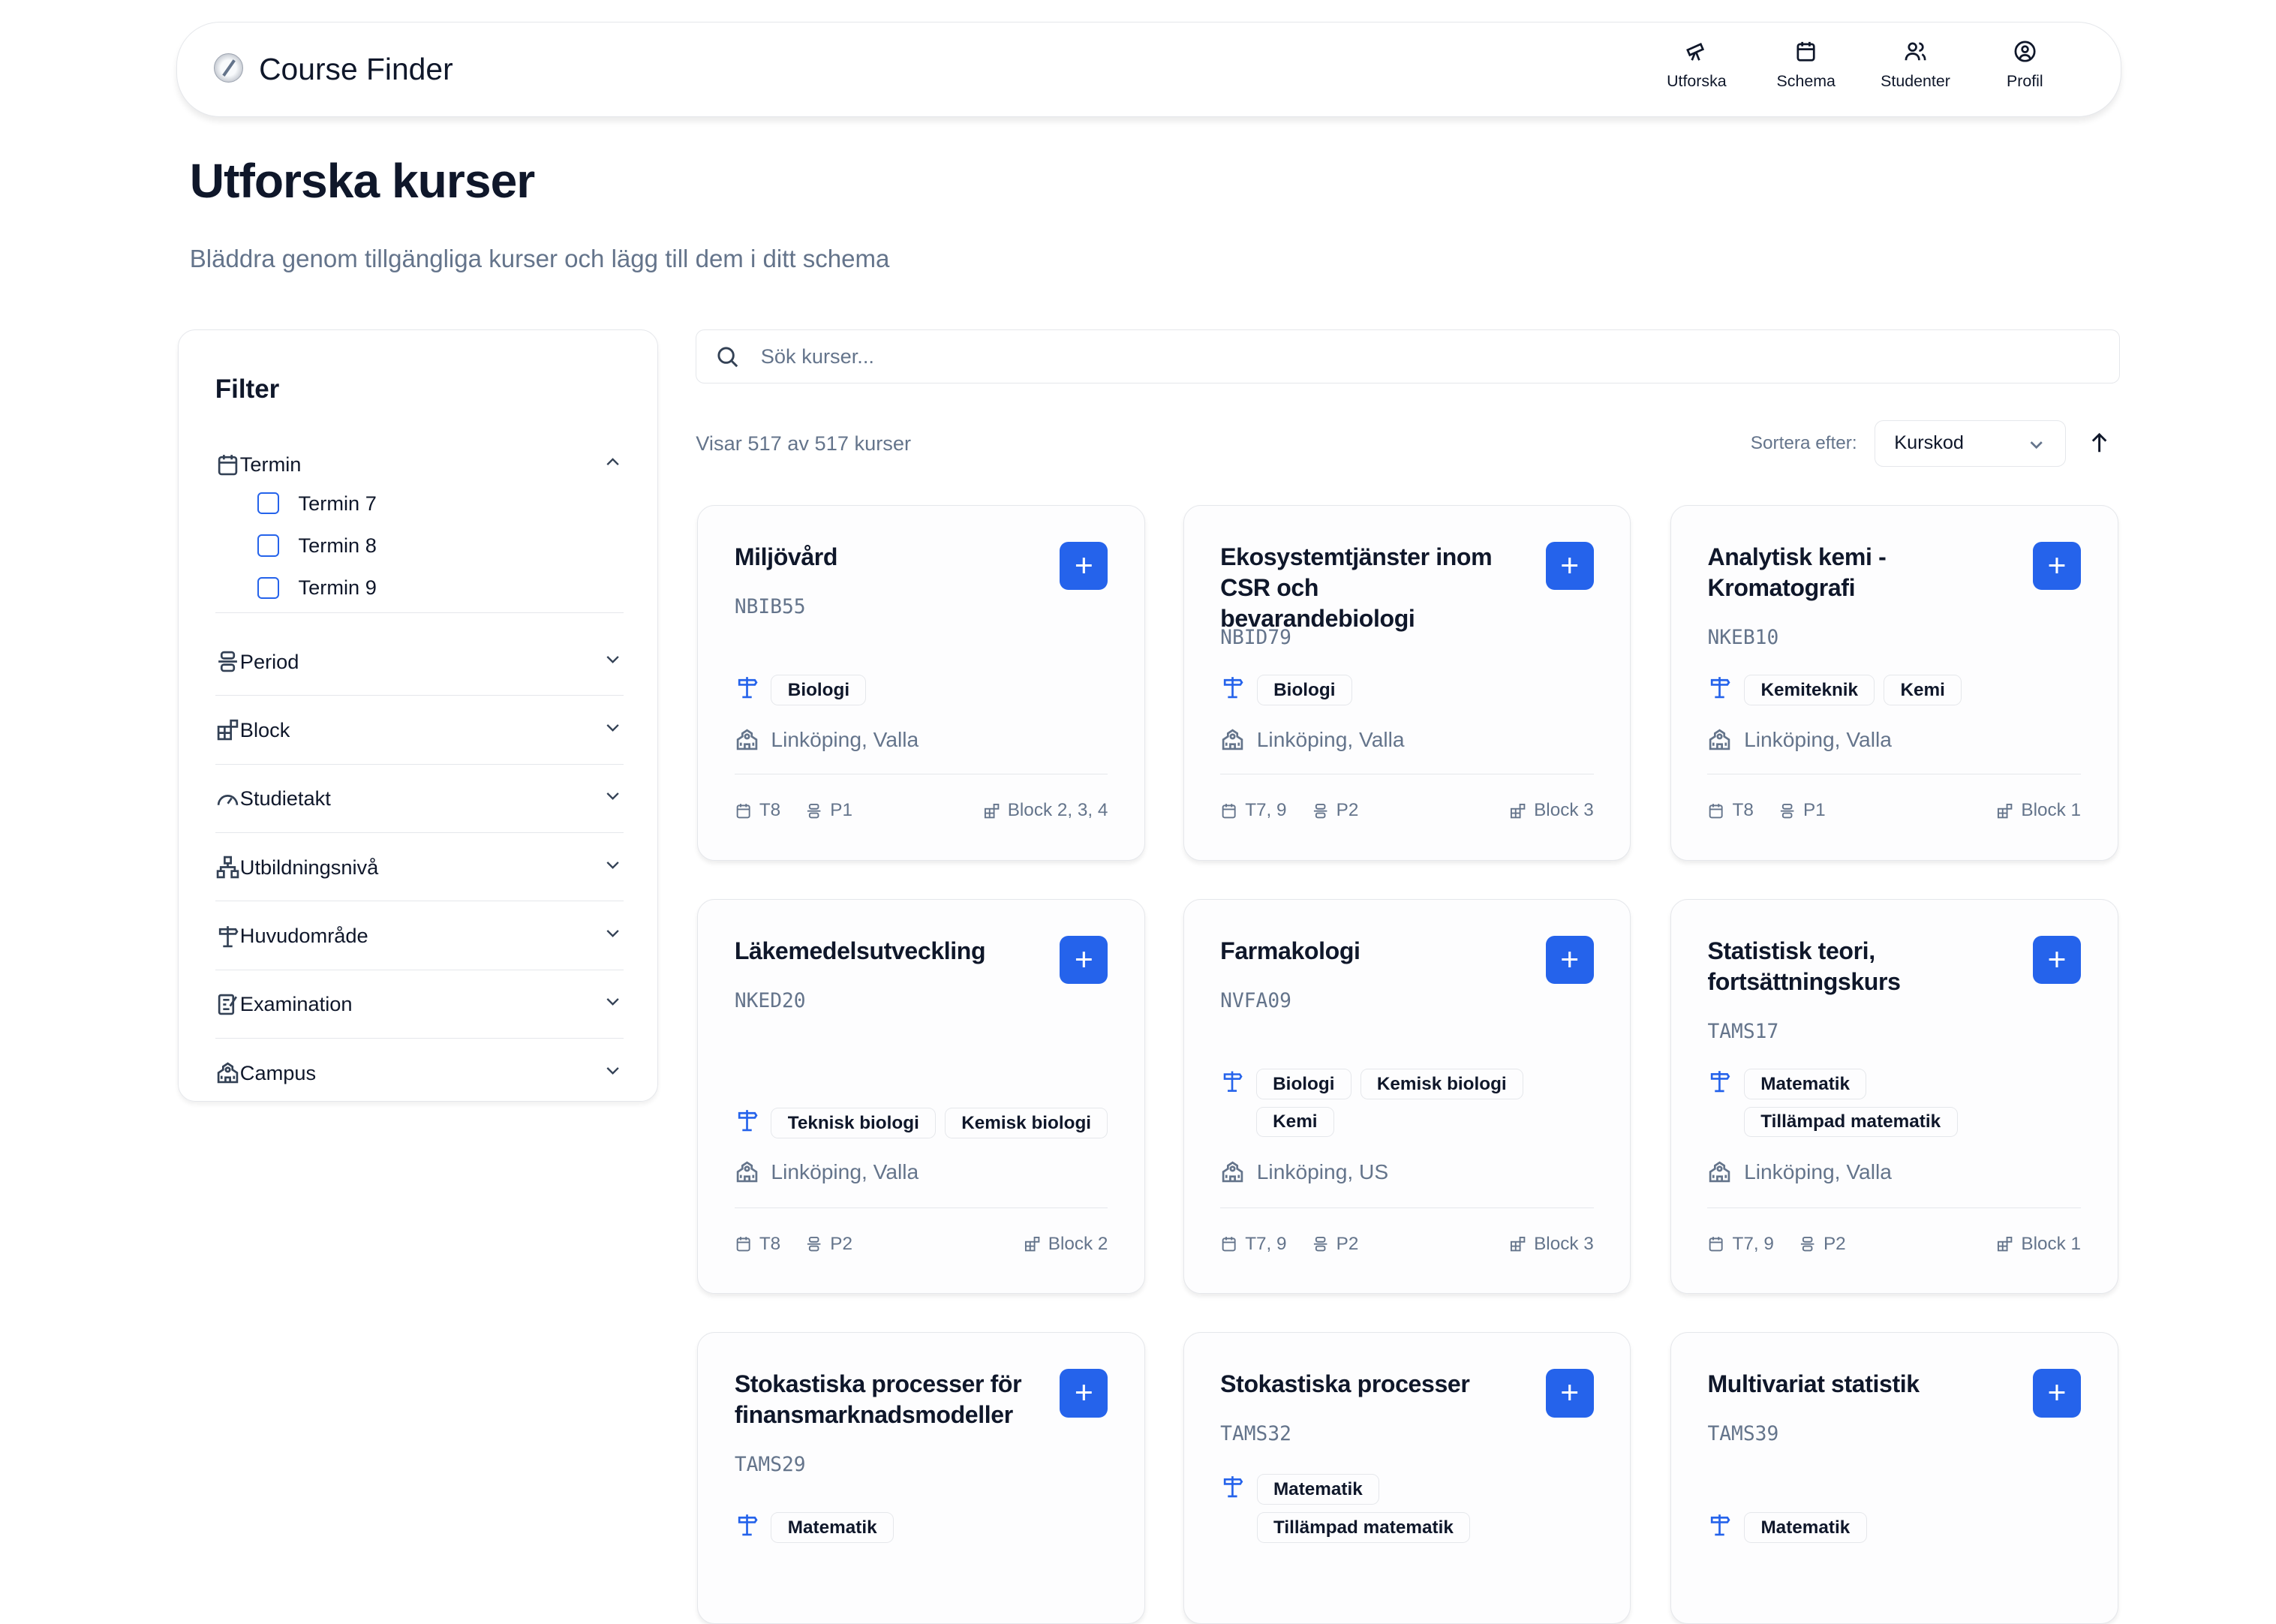 The width and height of the screenshot is (2276, 1624). What do you see at coordinates (1409, 1508) in the screenshot?
I see `subject-row: Matematik Tillämpad matematik` at bounding box center [1409, 1508].